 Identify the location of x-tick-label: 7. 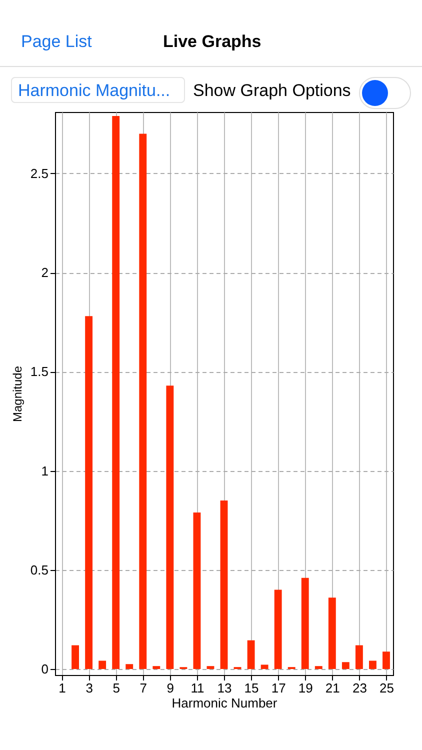
(143, 688).